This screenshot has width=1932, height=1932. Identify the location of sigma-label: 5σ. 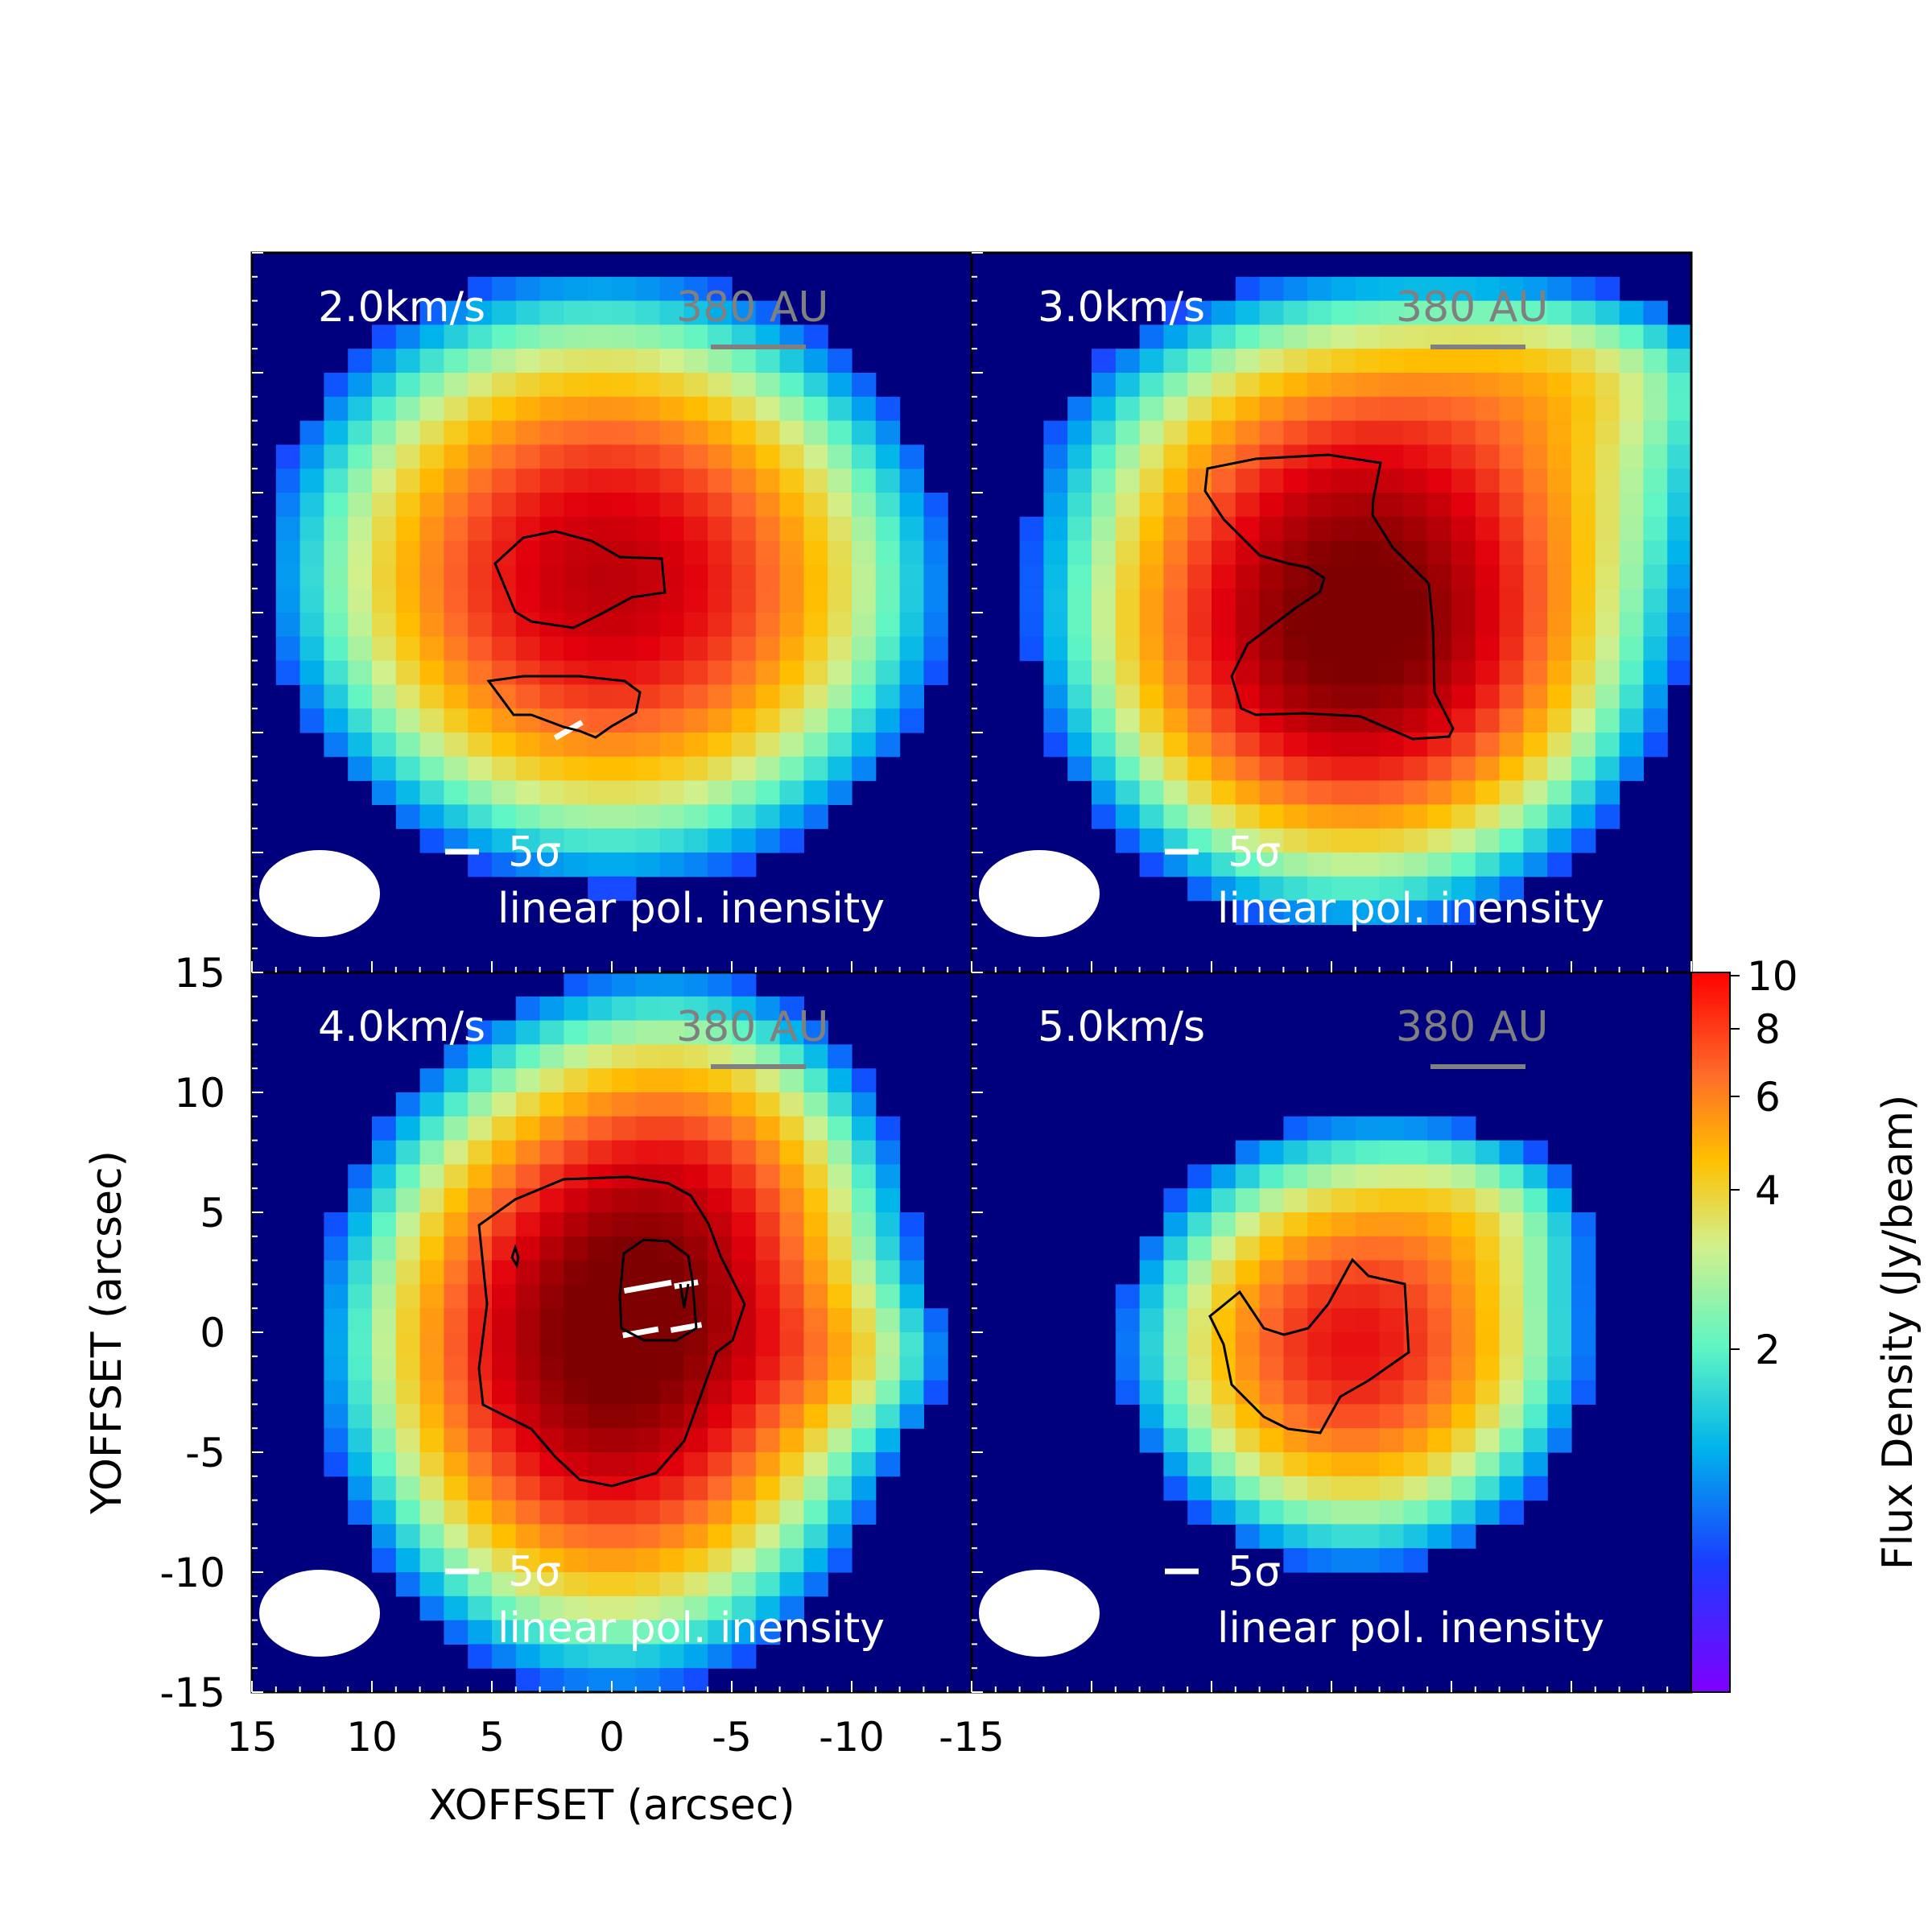
(534, 852).